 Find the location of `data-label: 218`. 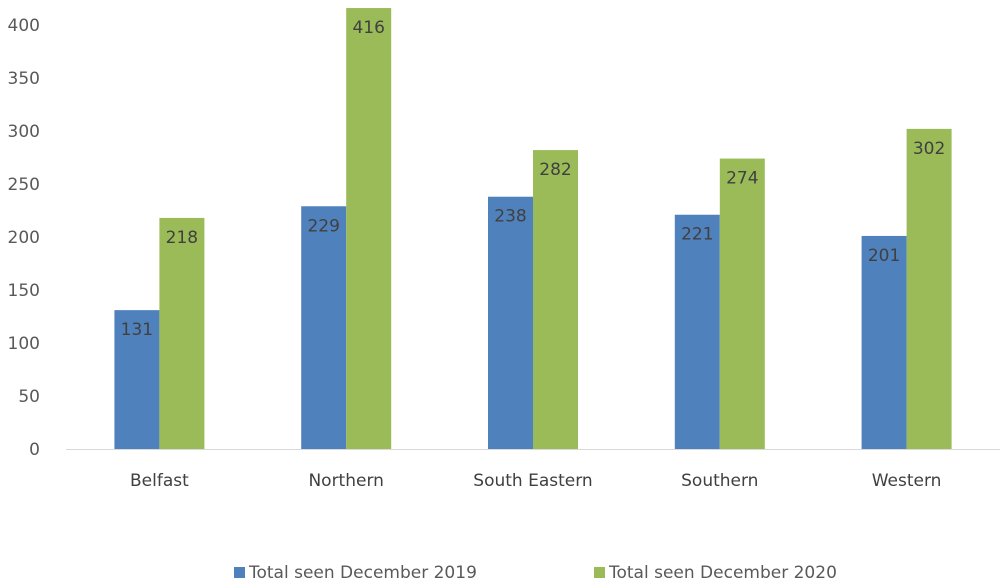

data-label: 218 is located at coordinates (182, 238).